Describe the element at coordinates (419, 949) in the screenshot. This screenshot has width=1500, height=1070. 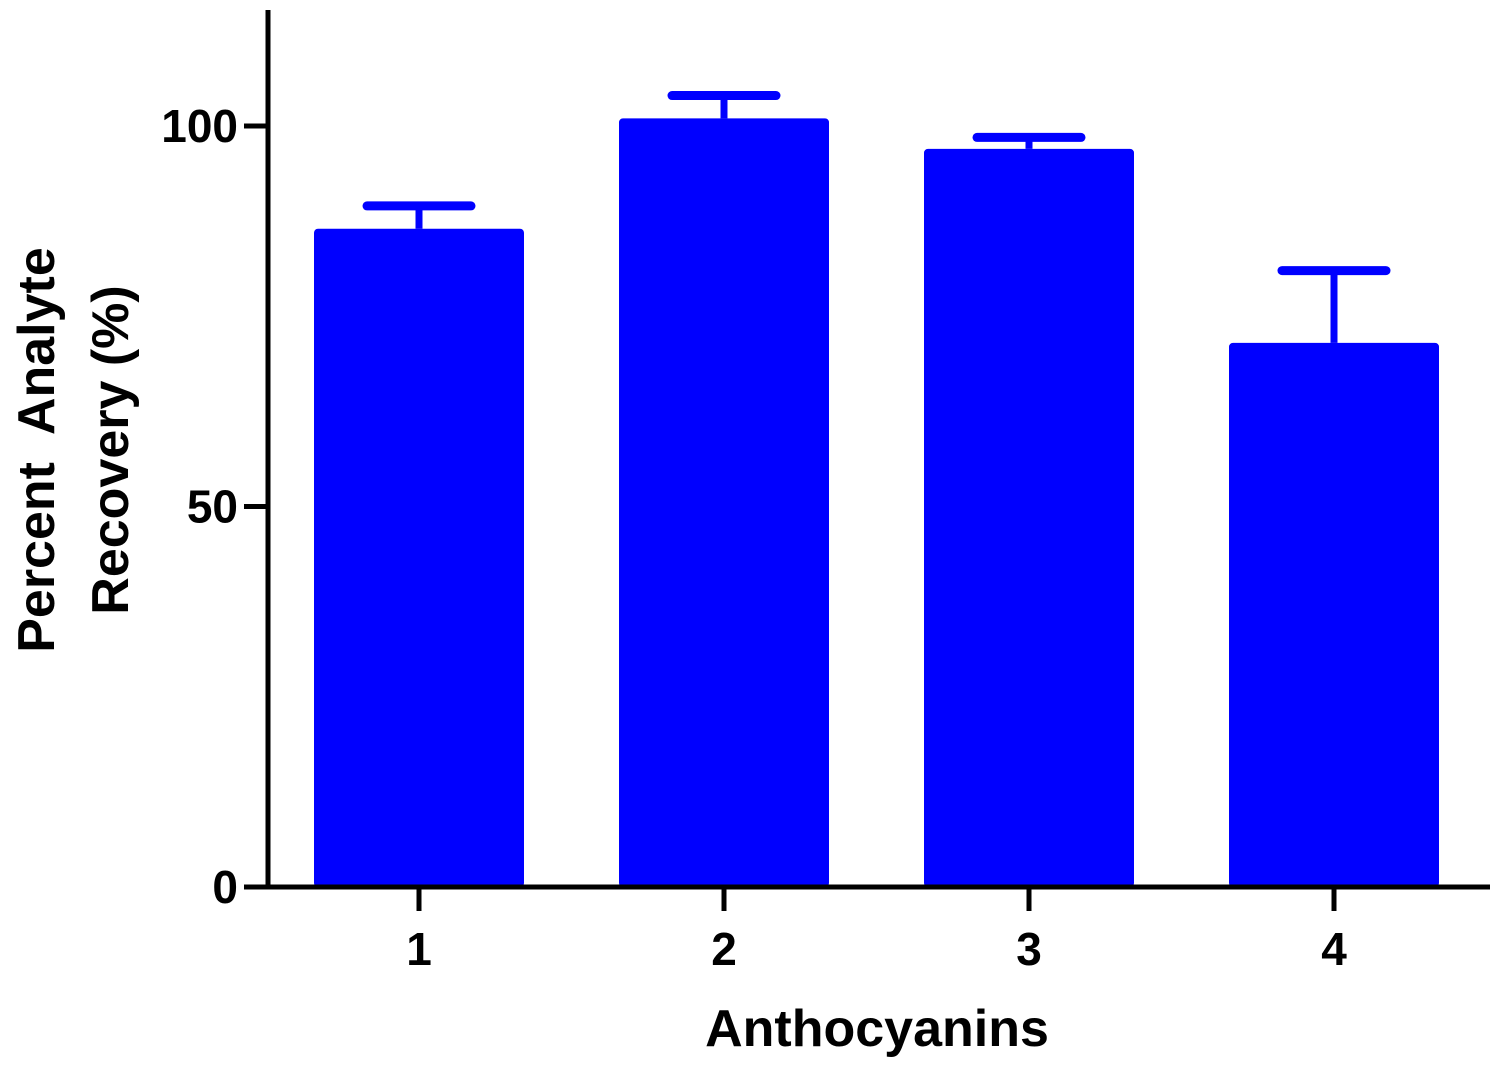
I see `x-tick-label-1: 1` at that location.